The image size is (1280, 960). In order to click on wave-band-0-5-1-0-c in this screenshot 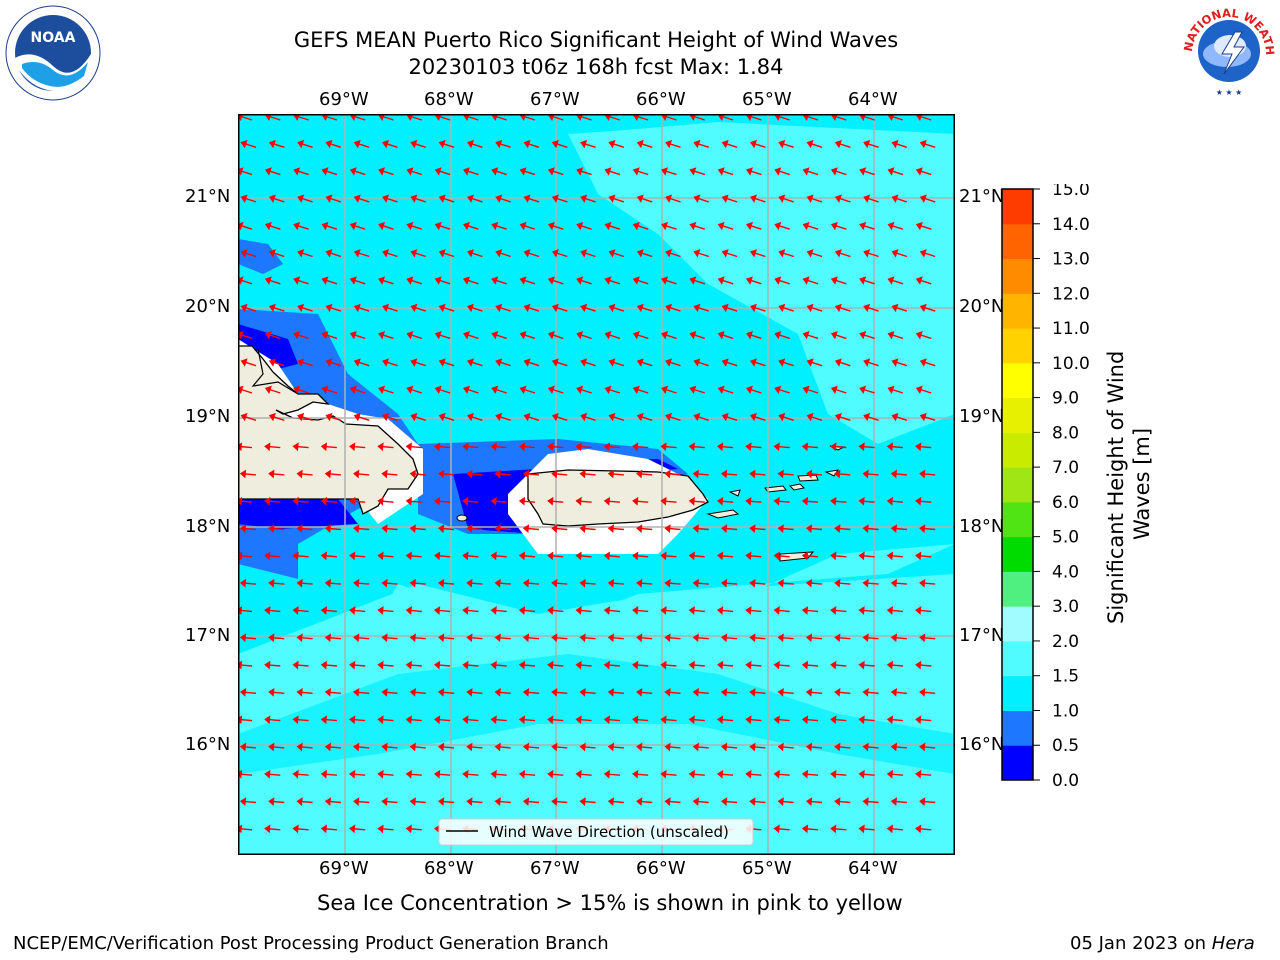, I will do `click(260, 256)`.